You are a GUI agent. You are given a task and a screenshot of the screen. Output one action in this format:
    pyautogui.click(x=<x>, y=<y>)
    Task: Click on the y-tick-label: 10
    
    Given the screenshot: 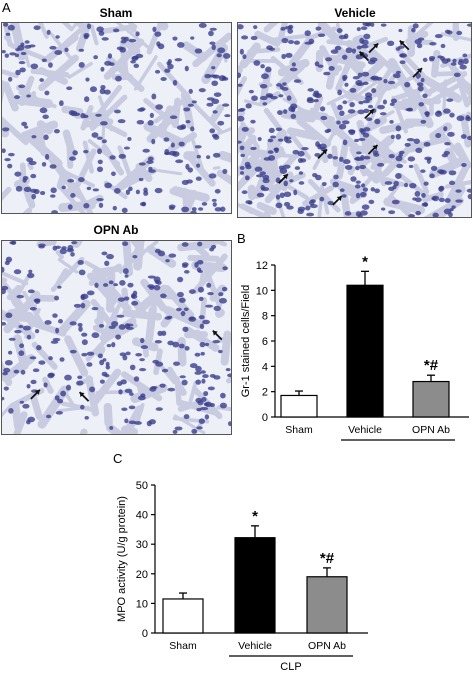 What is the action you would take?
    pyautogui.click(x=262, y=291)
    